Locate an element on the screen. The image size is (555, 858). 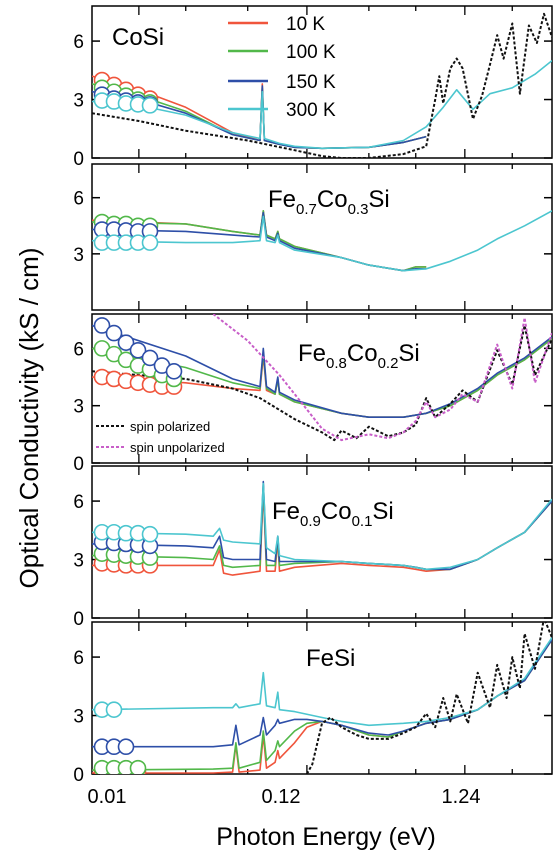
legend-label-300k: 300 K is located at coordinates (311, 110).